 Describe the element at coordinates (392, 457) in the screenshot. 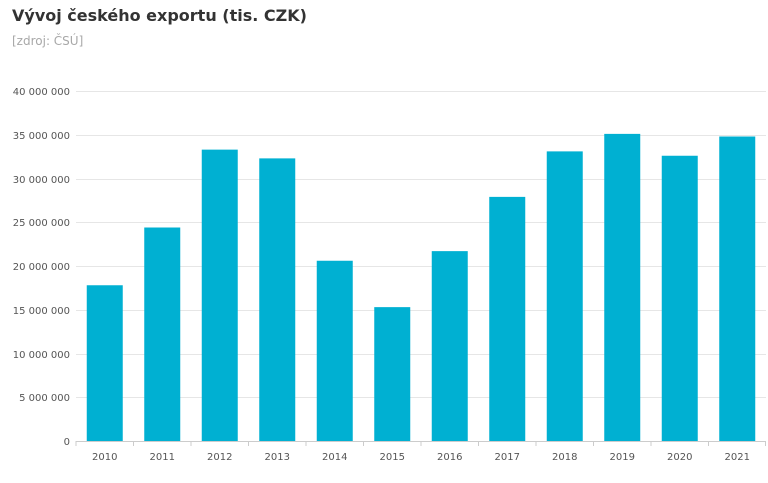

I see `x-tick-label: 2015` at that location.